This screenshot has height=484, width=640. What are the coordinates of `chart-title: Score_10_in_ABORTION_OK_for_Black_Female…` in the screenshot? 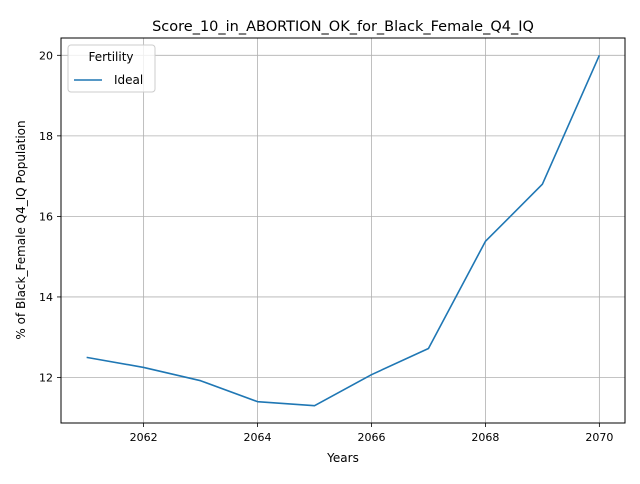 It's located at (343, 27).